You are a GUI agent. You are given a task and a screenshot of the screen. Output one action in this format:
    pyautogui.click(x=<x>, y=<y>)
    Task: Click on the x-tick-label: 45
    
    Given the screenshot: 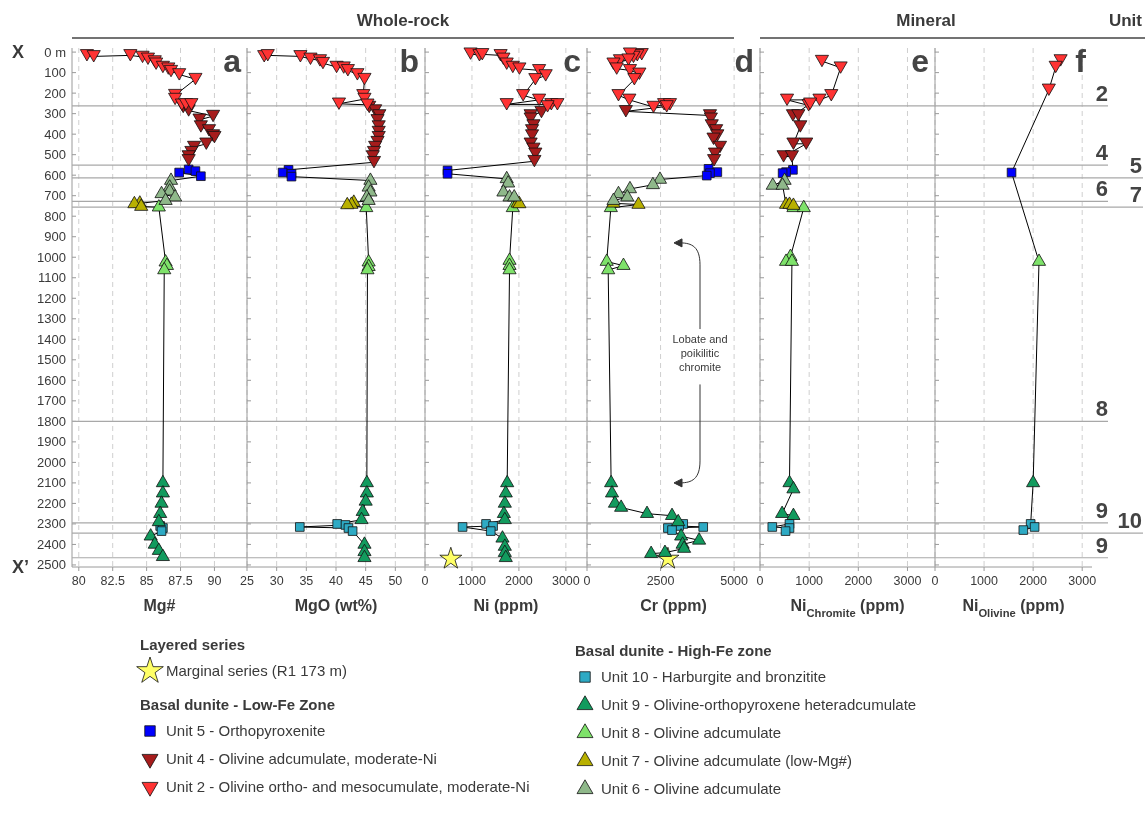 What is the action you would take?
    pyautogui.click(x=365, y=581)
    